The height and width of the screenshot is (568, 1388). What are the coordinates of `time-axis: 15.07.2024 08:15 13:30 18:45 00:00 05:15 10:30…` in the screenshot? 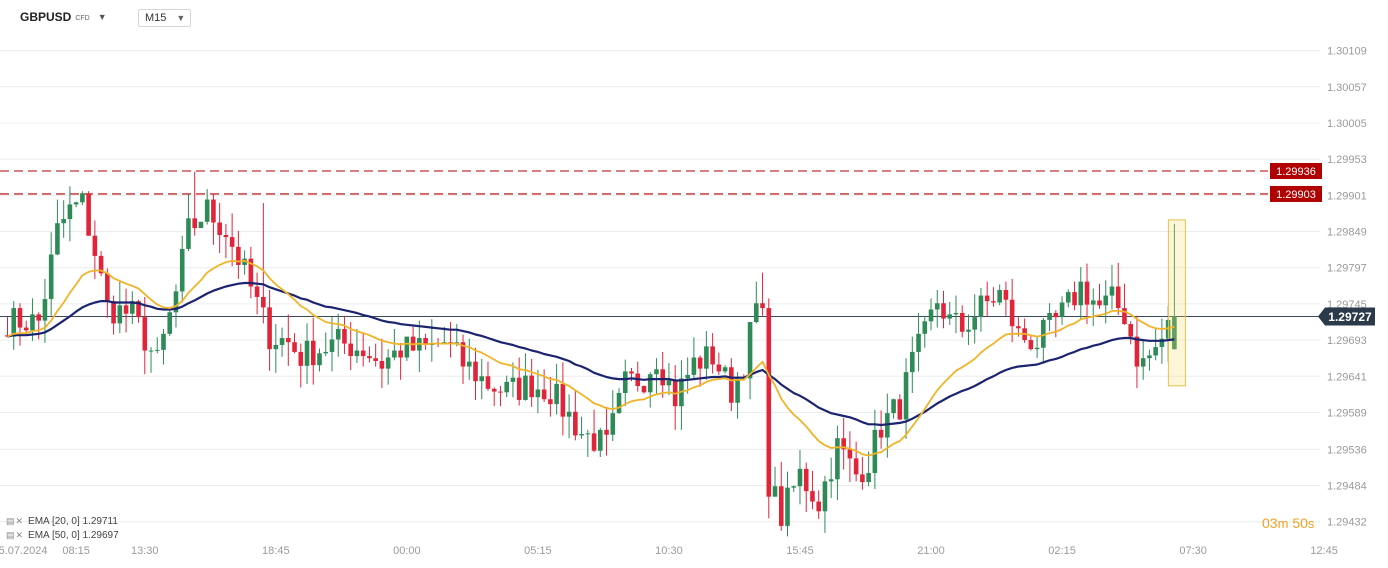 It's located at (669, 551).